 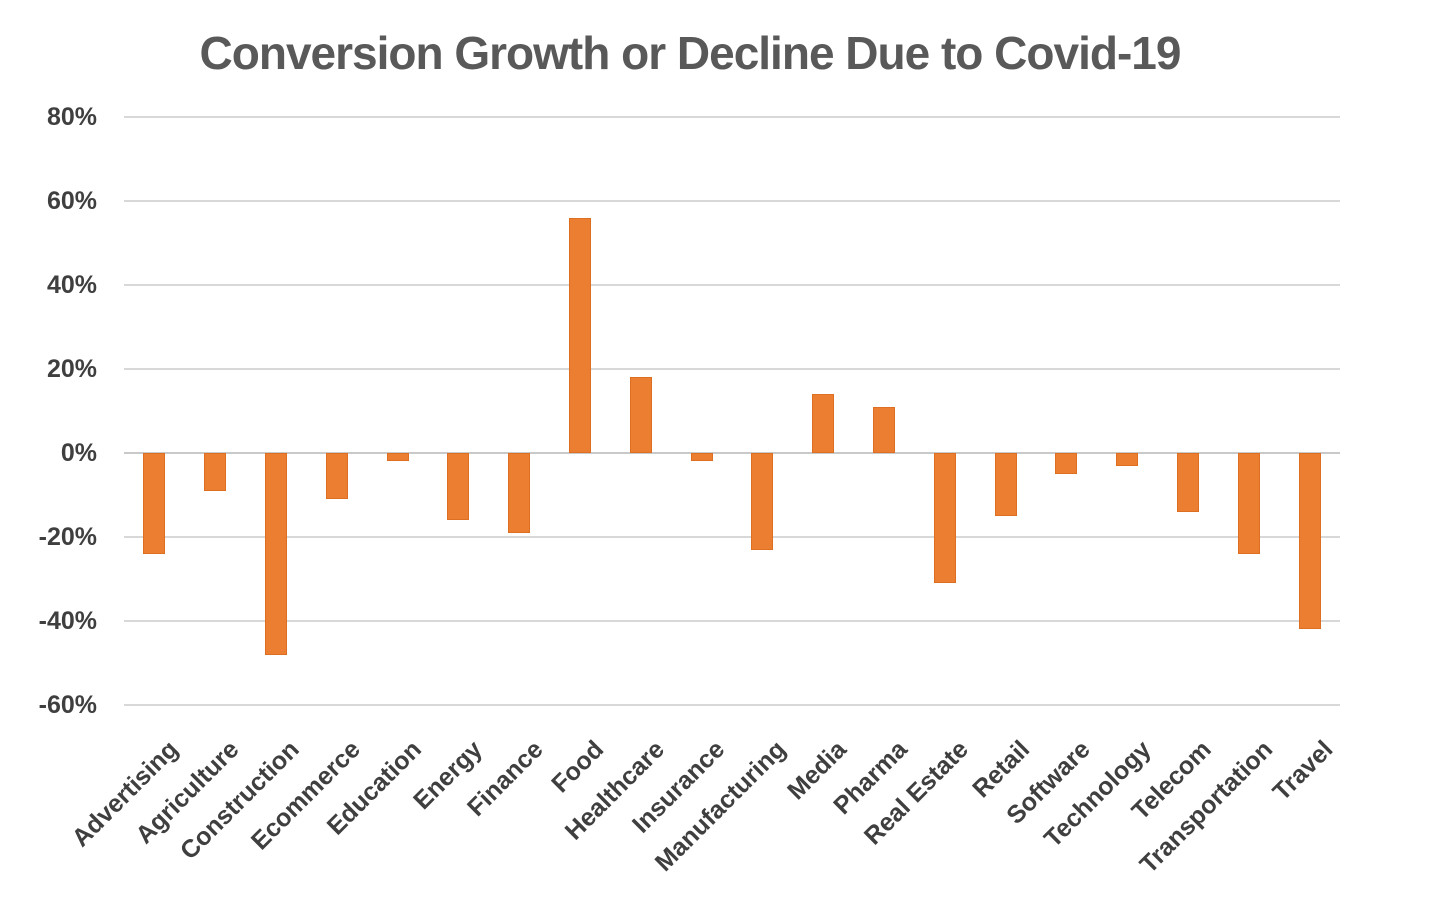 I want to click on y-axis-tick-label: 0%, so click(x=78, y=453).